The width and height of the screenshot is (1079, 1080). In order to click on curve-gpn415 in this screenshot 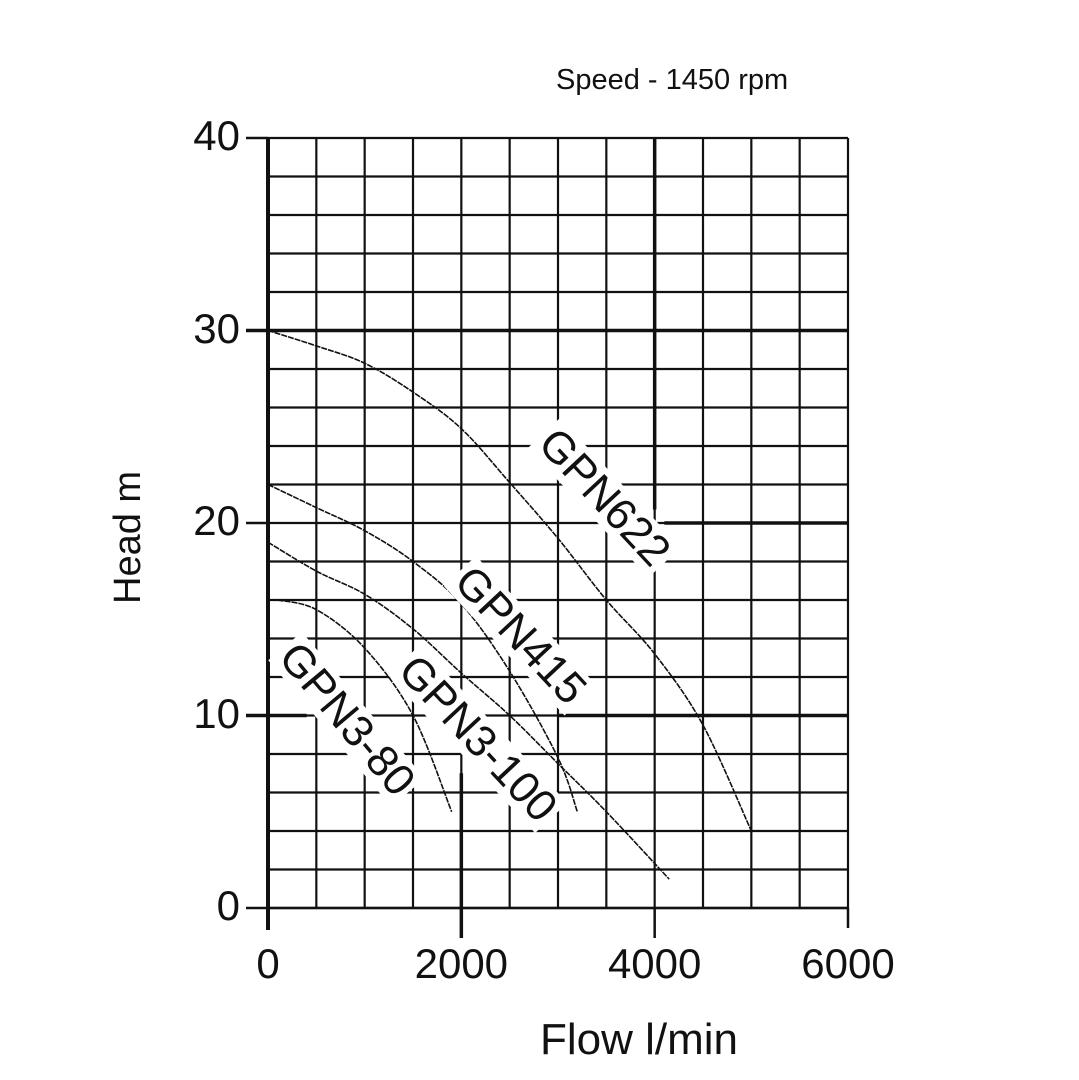, I will do `click(423, 648)`.